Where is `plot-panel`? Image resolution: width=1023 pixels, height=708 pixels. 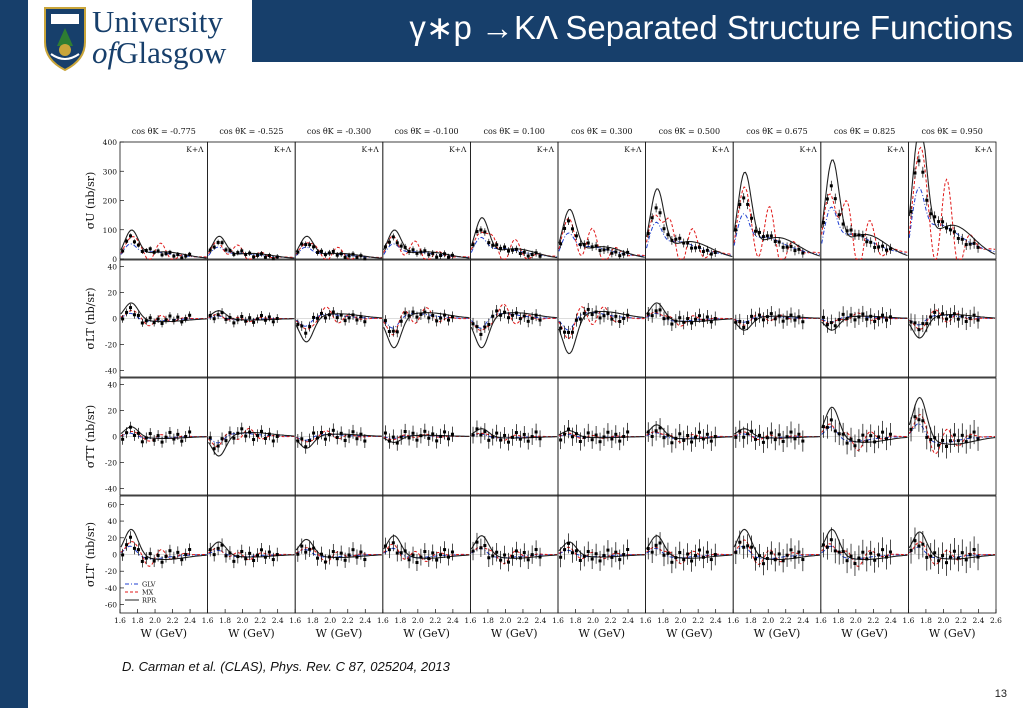 plot-panel is located at coordinates (864, 200).